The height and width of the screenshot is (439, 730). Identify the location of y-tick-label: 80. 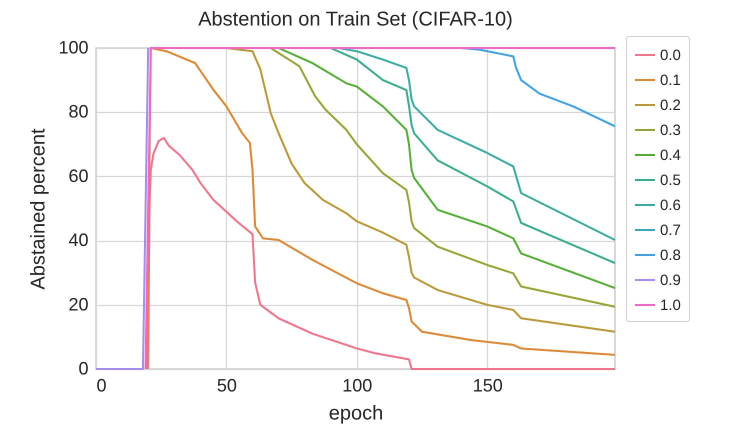
(78, 112).